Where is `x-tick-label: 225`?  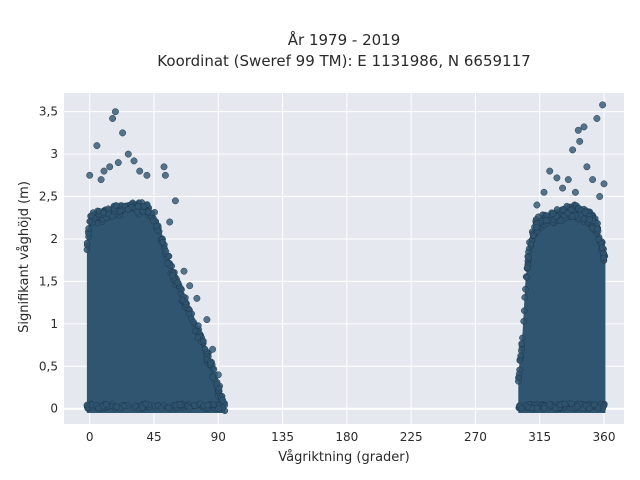
x-tick-label: 225 is located at coordinates (411, 437).